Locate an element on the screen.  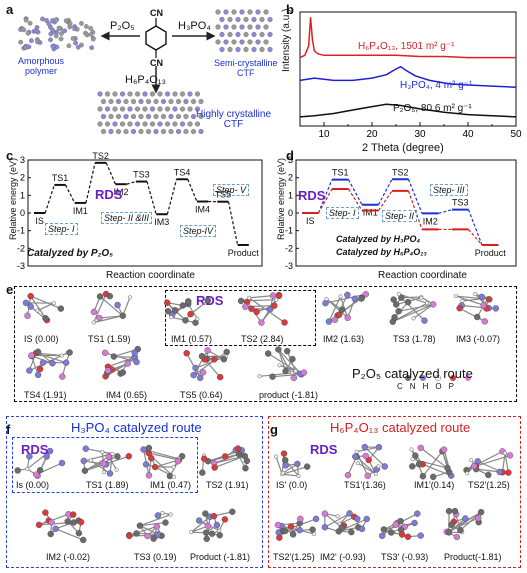
energy-state-label: TS4 is located at coordinates (182, 172).